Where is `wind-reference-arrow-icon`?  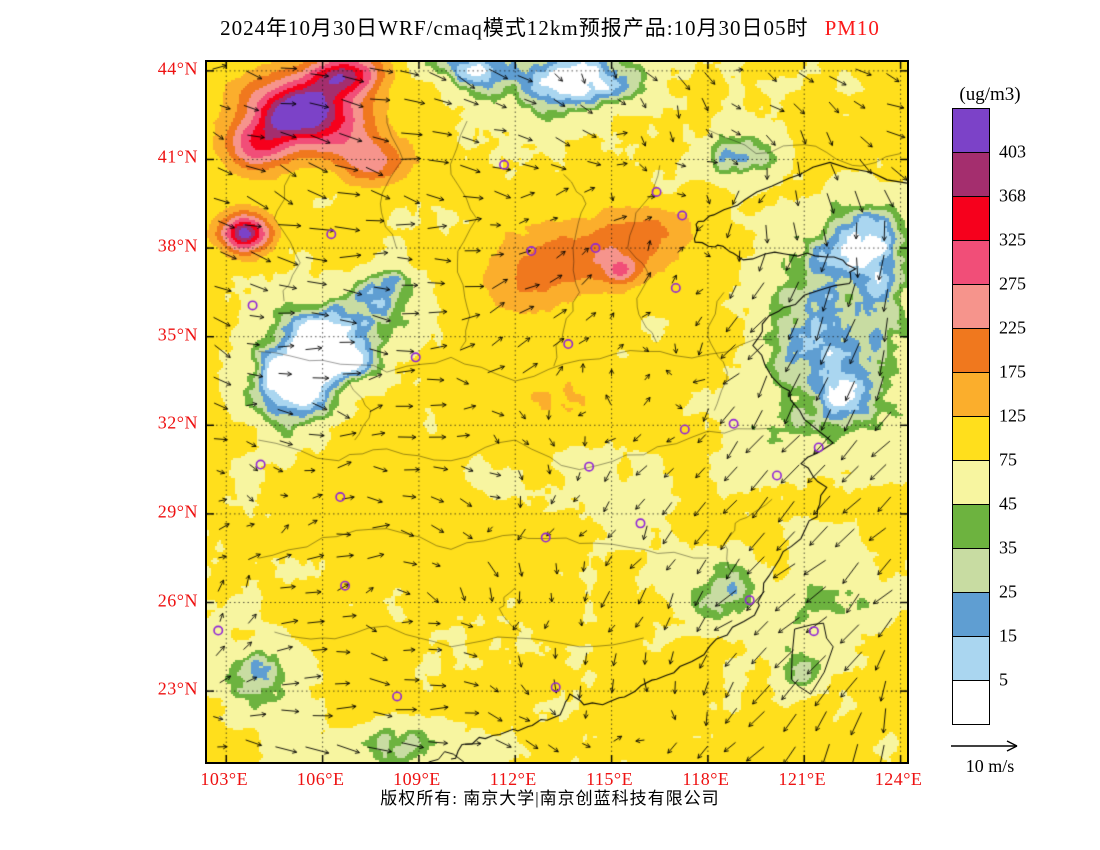 wind-reference-arrow-icon is located at coordinates (984, 746).